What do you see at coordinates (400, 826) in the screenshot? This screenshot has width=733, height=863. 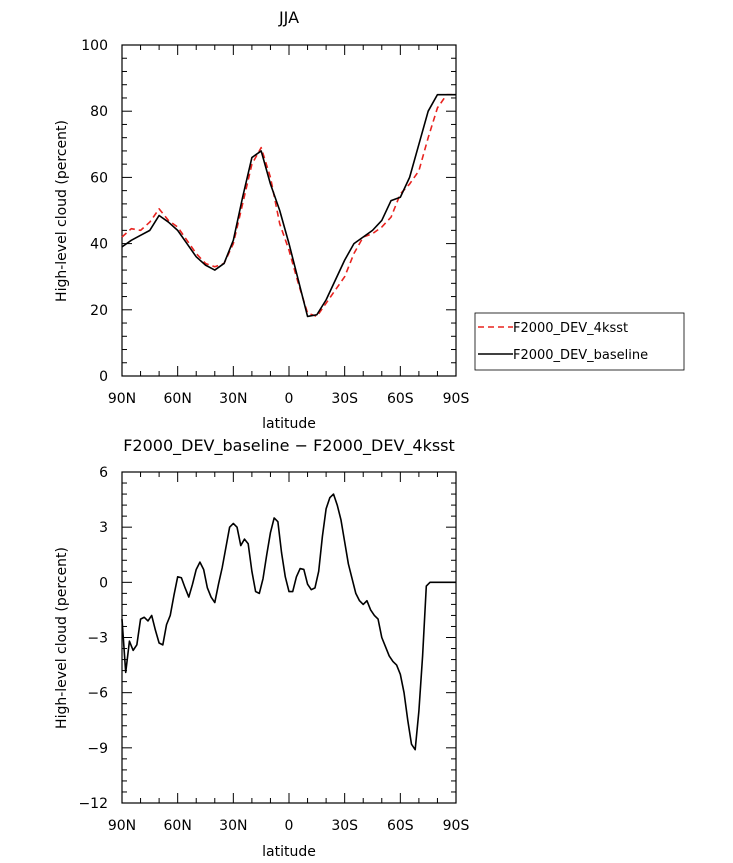 I see `bottom-xtick-label: 60S` at bounding box center [400, 826].